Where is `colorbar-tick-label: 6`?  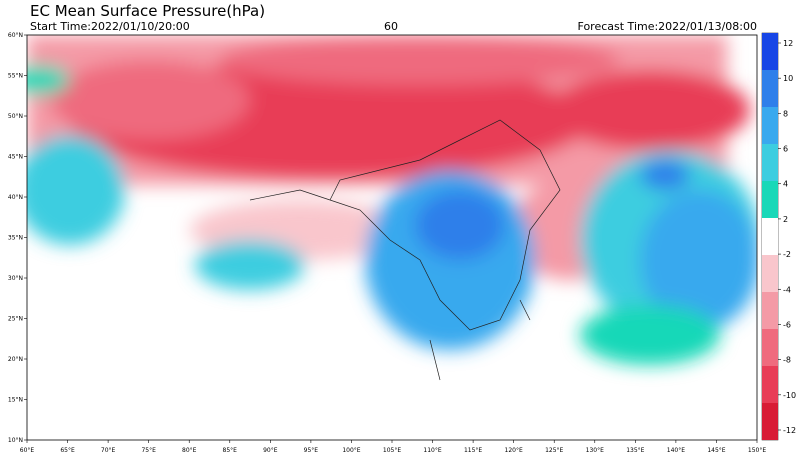
colorbar-tick-label: 6 is located at coordinates (785, 149).